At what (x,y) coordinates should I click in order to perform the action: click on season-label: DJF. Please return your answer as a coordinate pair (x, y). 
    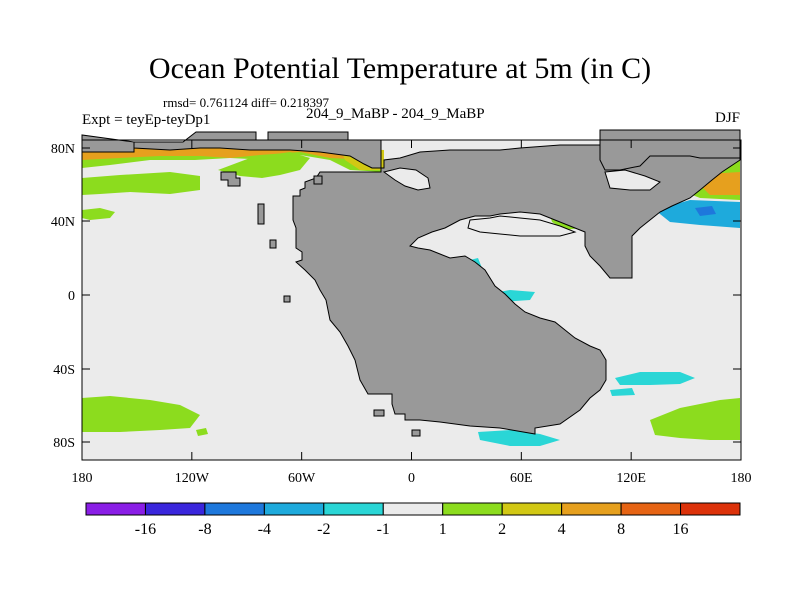
    Looking at the image, I should click on (727, 118).